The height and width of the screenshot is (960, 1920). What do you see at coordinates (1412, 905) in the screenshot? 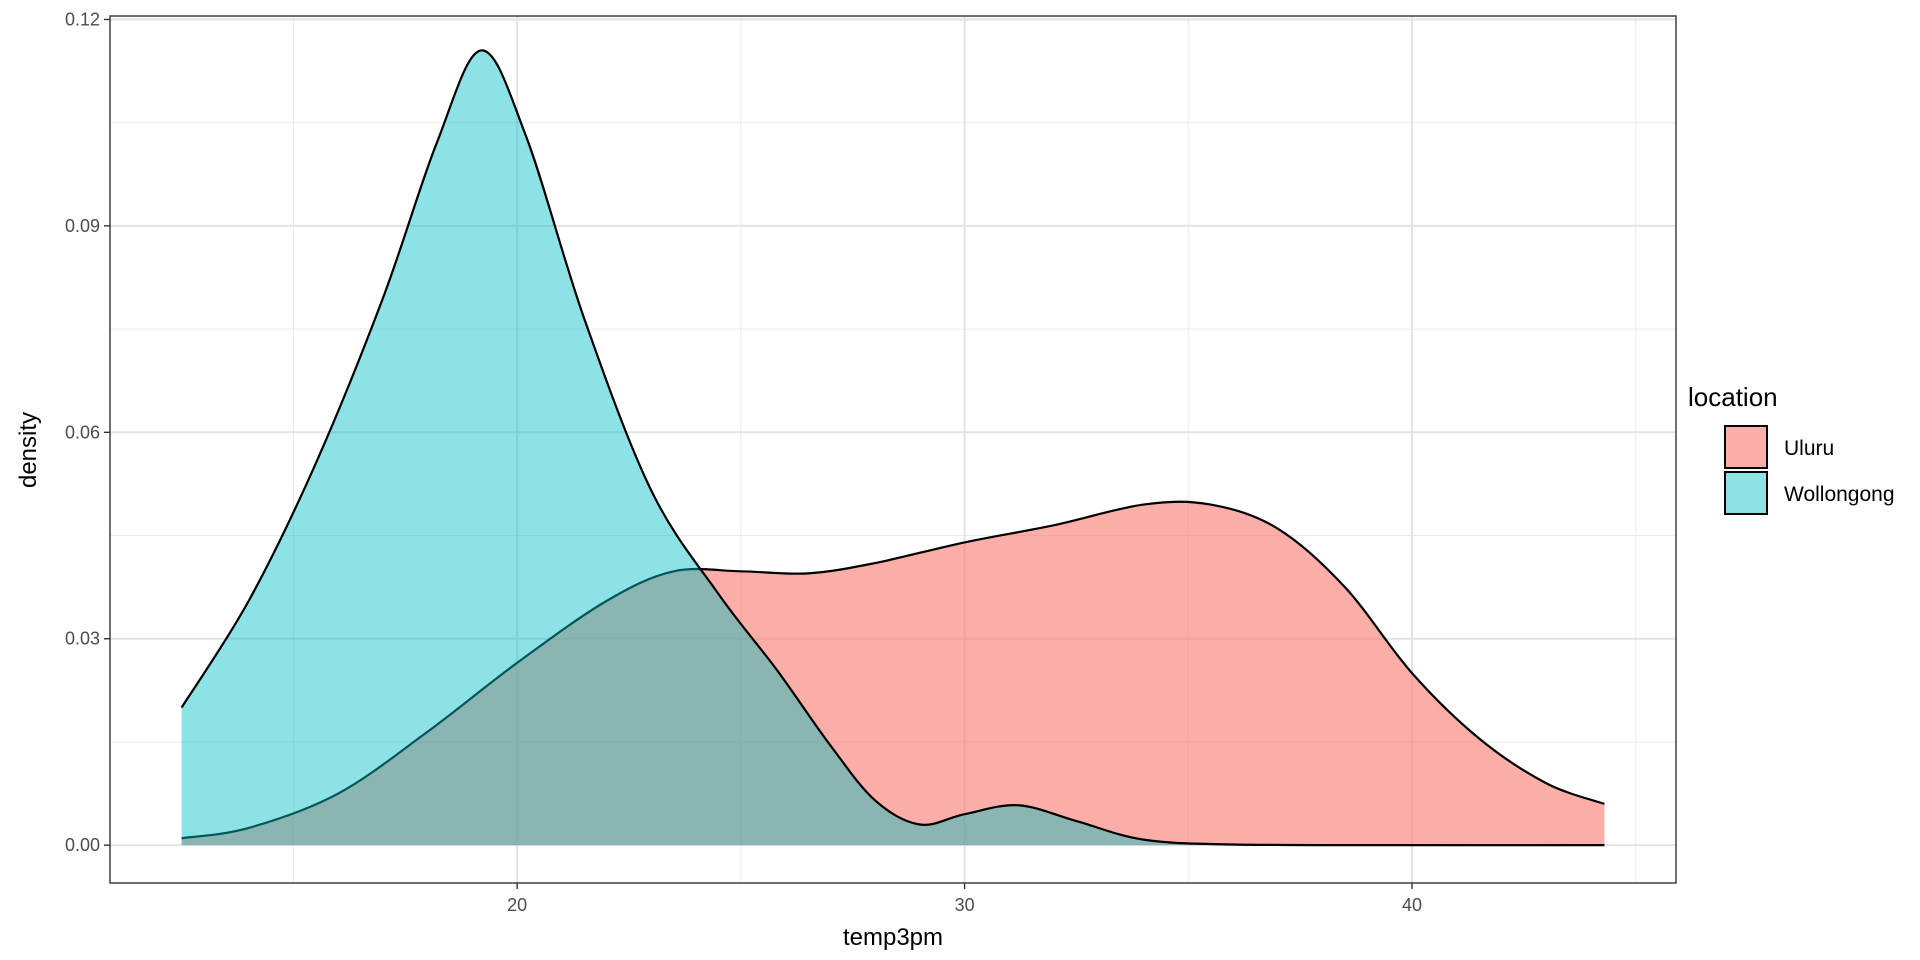
I see `x-tick-label: 40` at bounding box center [1412, 905].